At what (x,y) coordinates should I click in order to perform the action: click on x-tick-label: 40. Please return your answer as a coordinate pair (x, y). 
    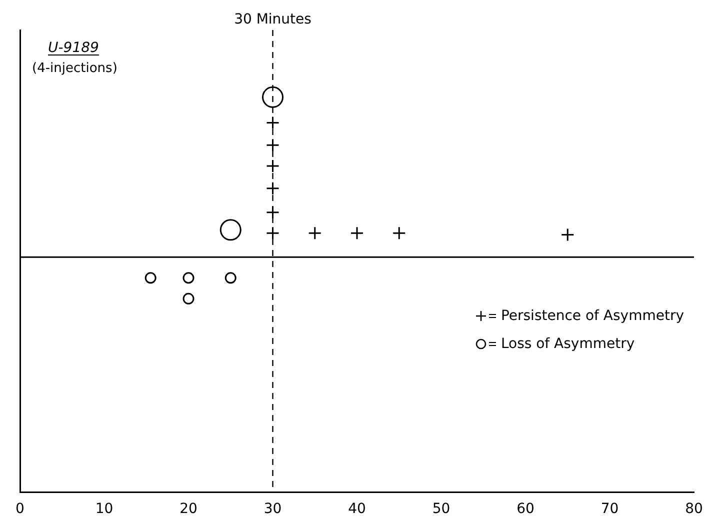
    Looking at the image, I should click on (357, 509).